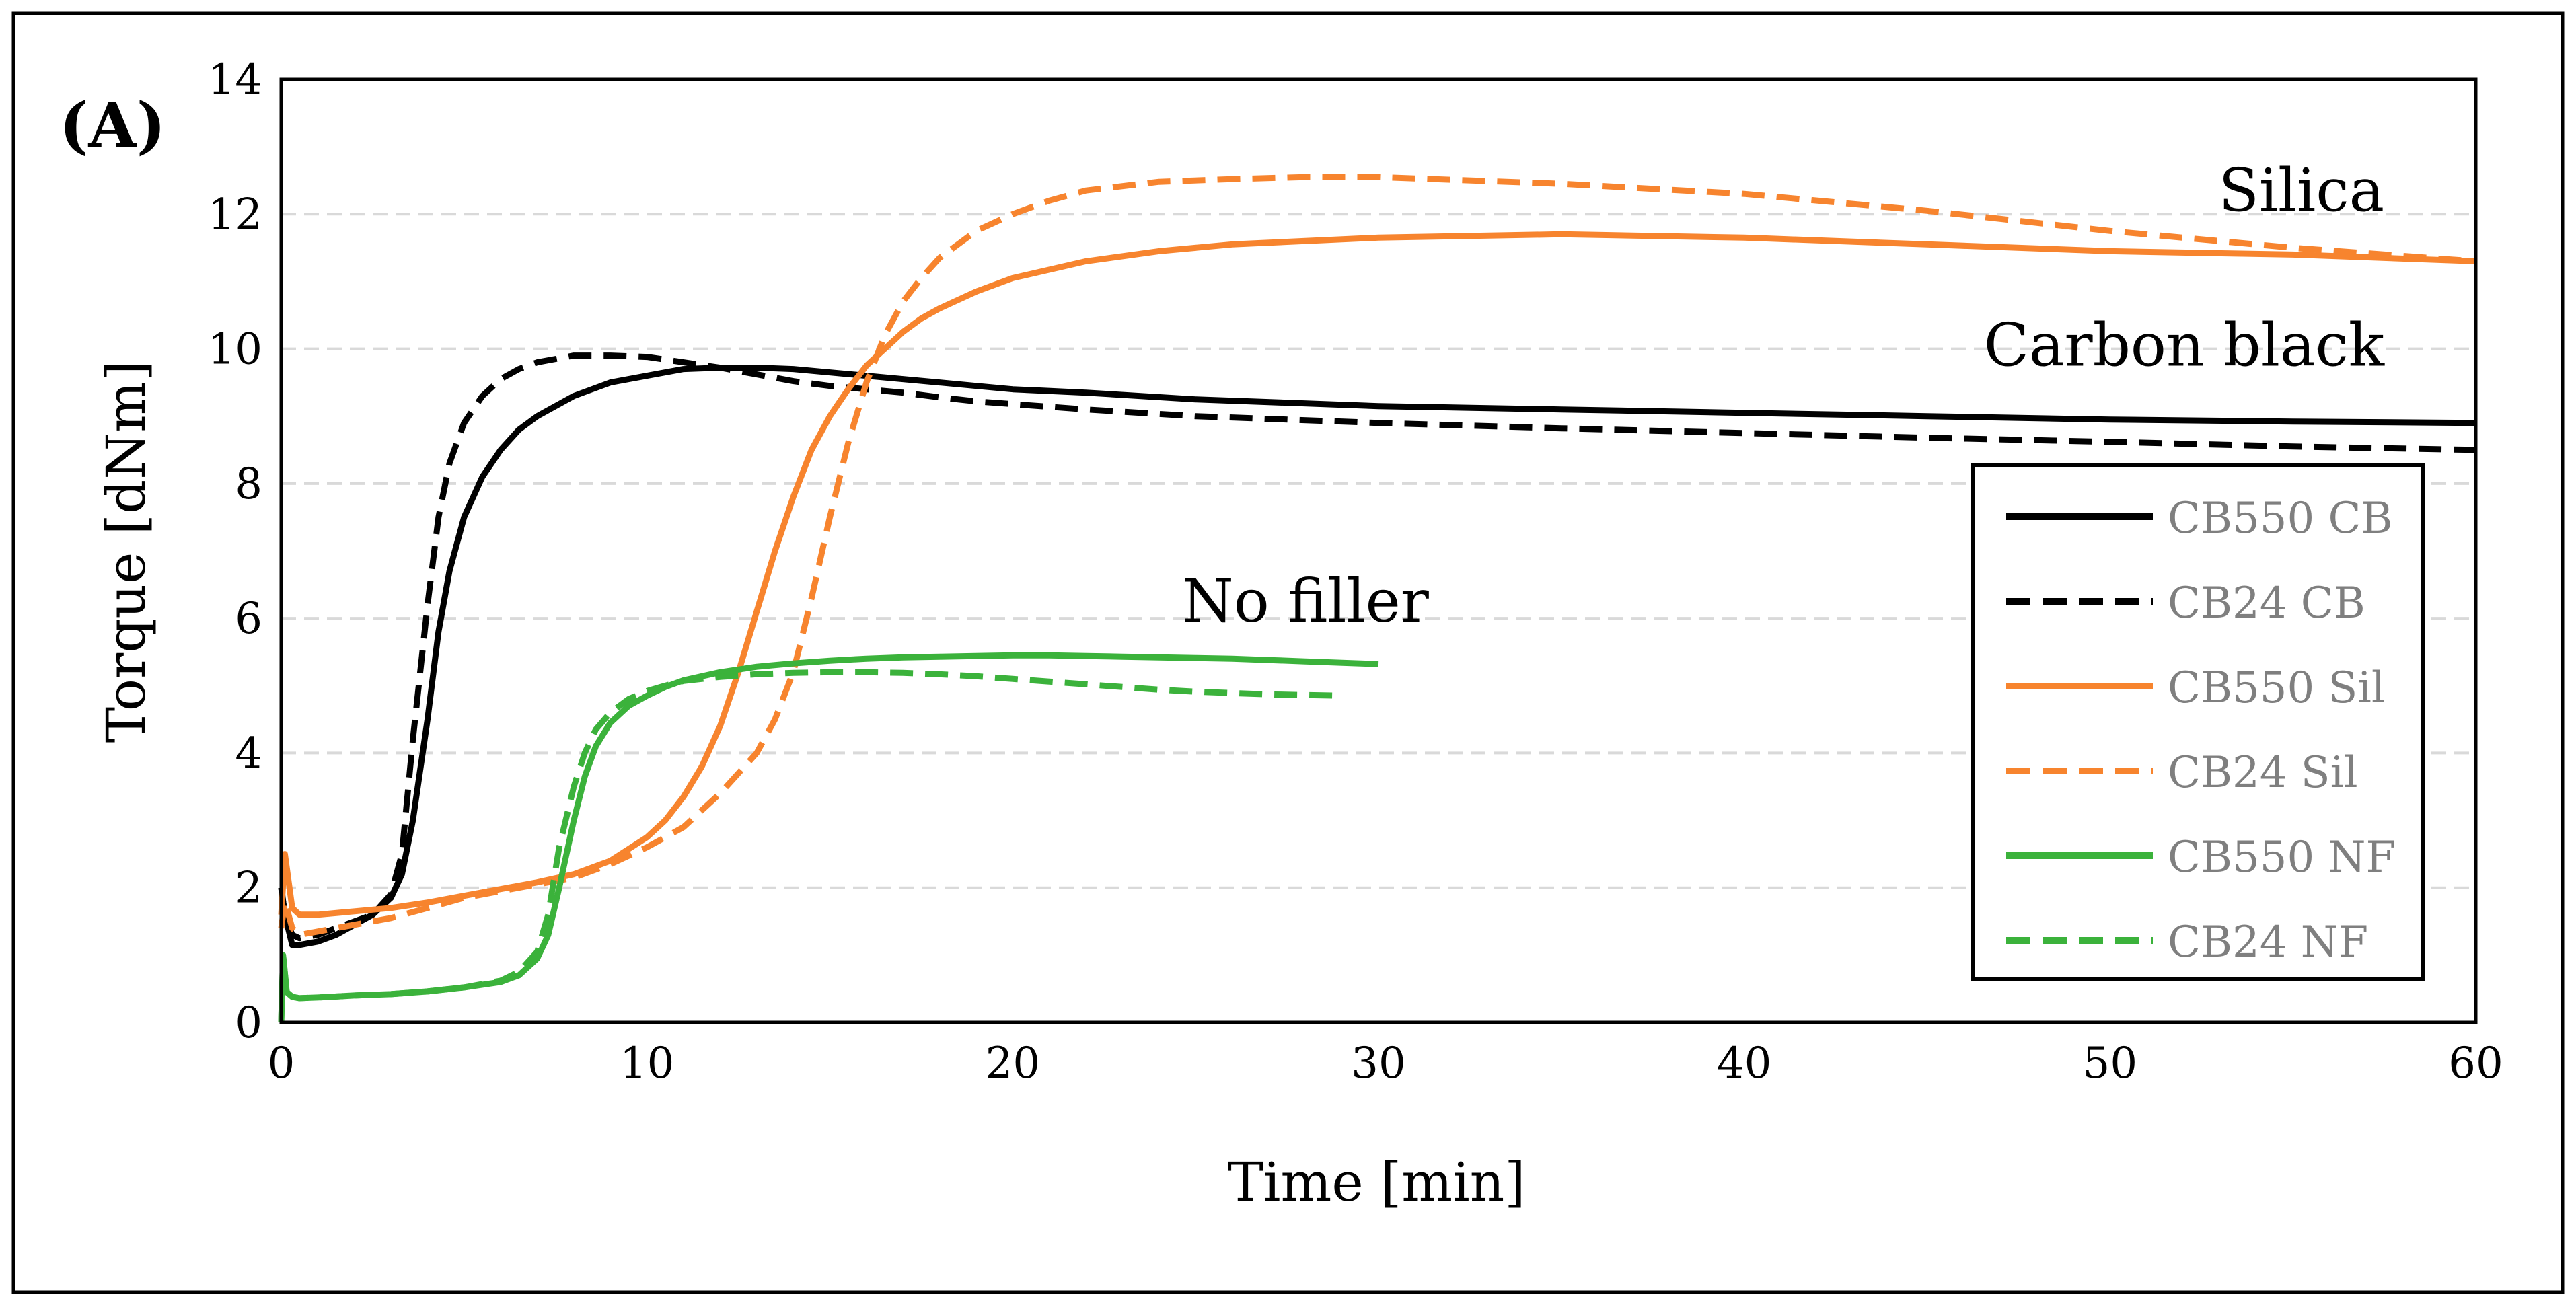  Describe the element at coordinates (1013, 1063) in the screenshot. I see `x-tick-label: 20` at that location.